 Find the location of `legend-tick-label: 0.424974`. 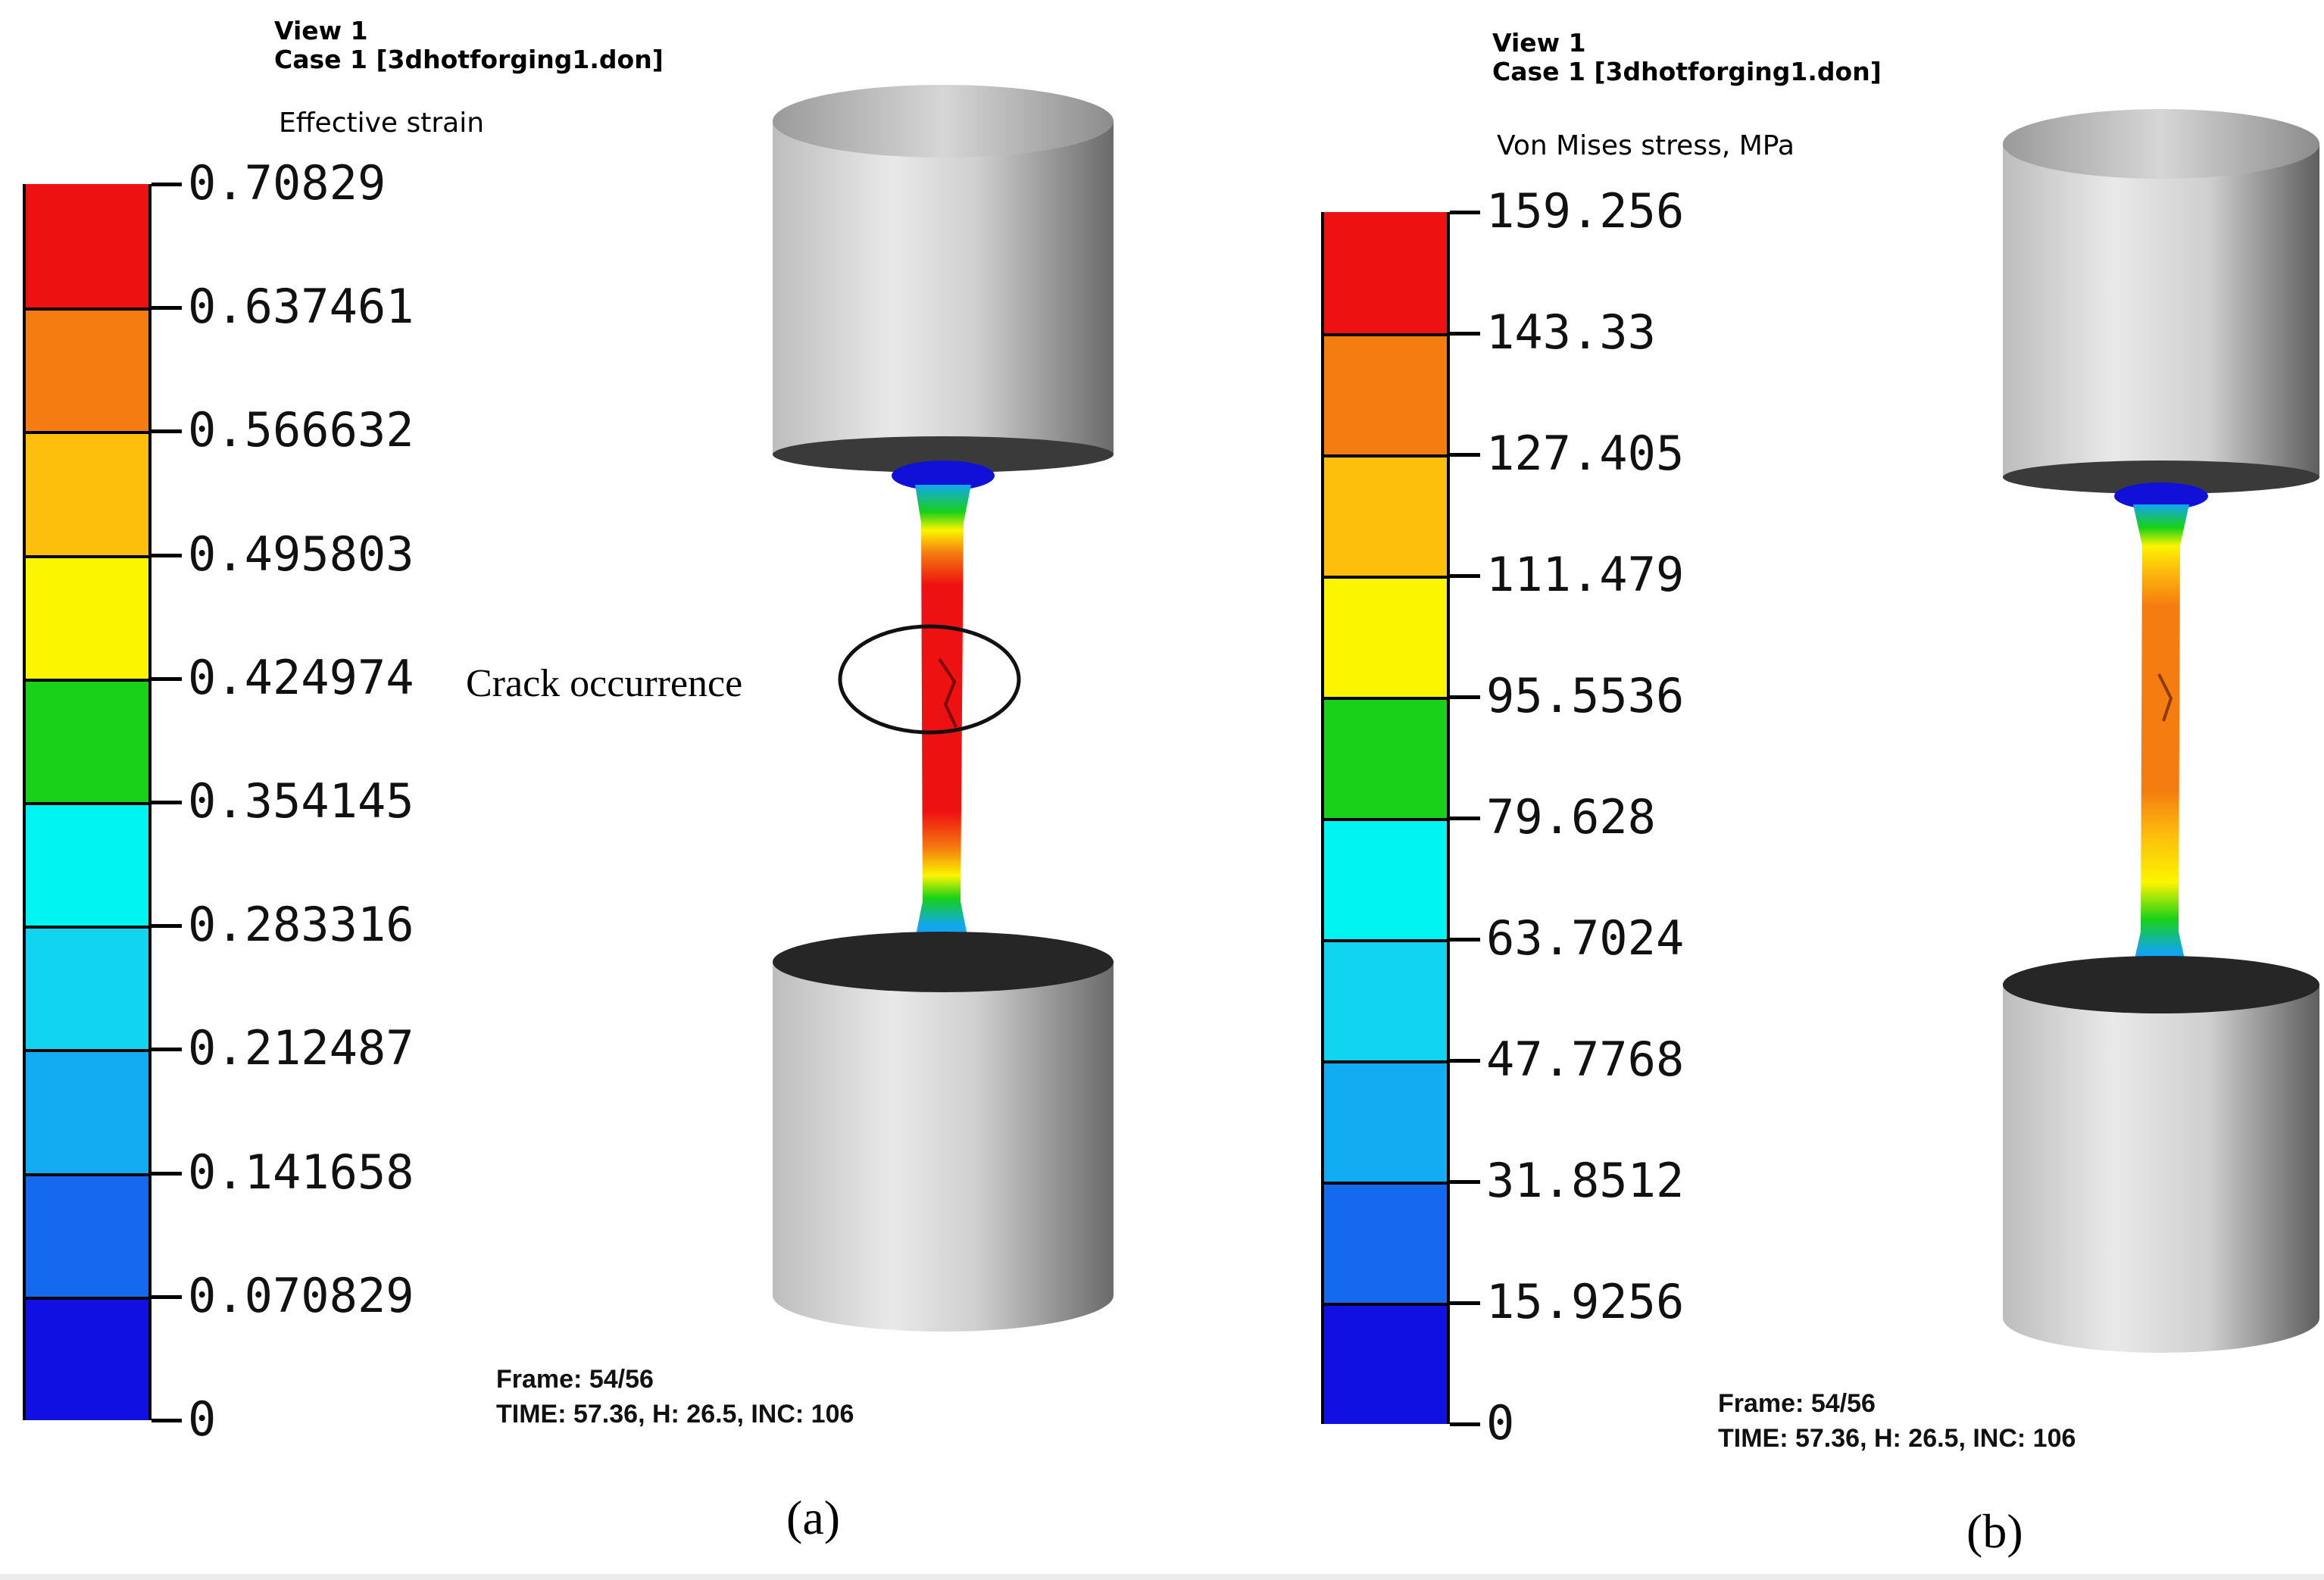

legend-tick-label: 0.424974 is located at coordinates (301, 677).